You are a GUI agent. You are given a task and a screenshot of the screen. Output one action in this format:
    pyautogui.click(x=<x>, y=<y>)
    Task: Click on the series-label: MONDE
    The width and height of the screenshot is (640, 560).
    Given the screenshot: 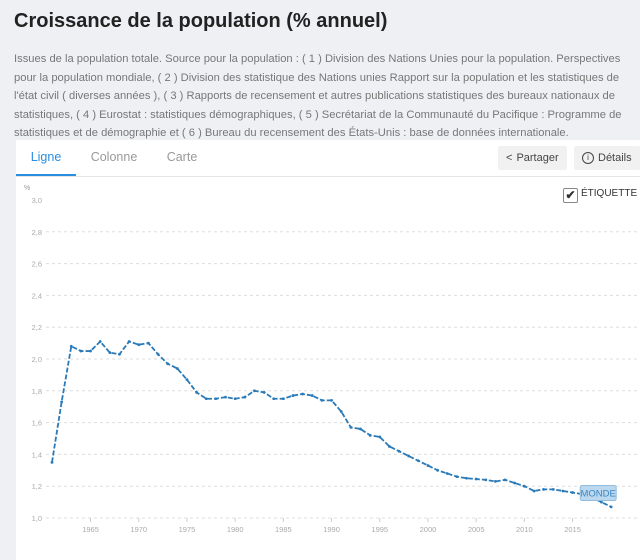 What is the action you would take?
    pyautogui.click(x=598, y=494)
    